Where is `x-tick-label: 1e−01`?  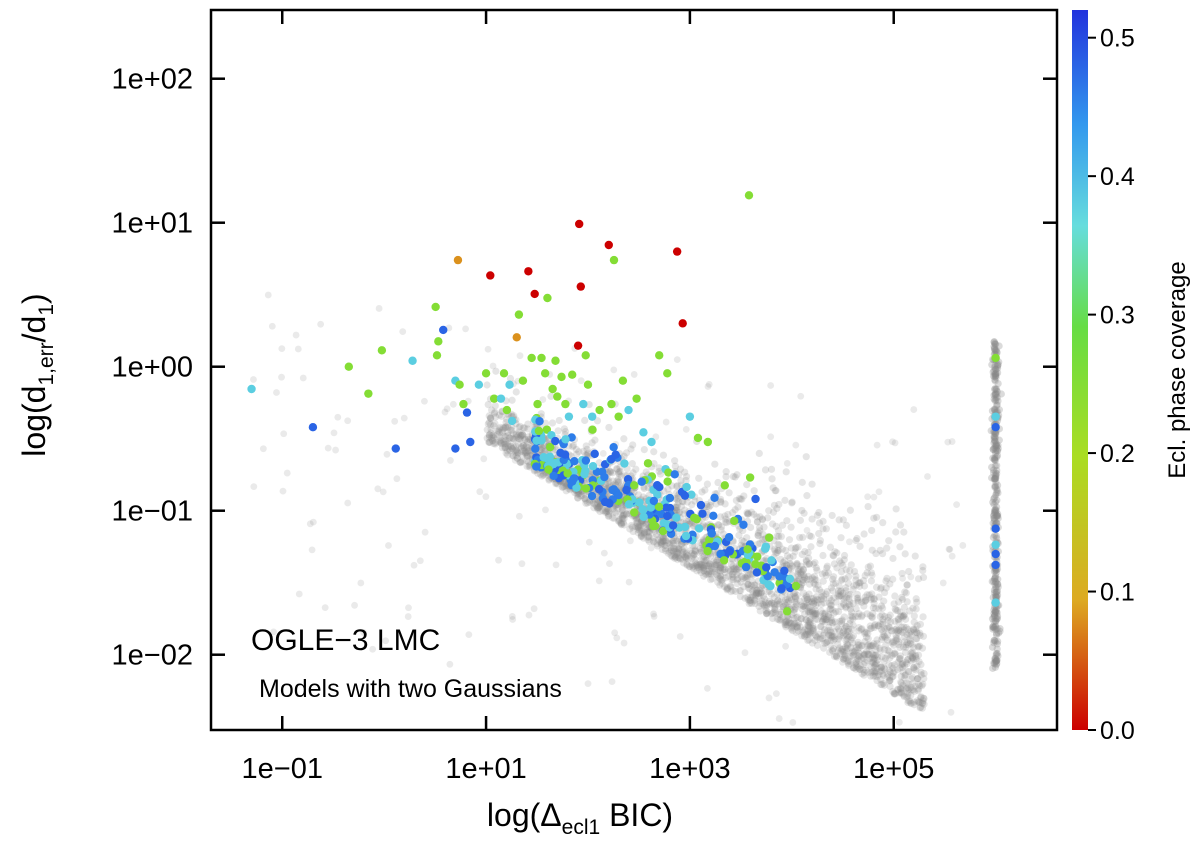
x-tick-label: 1e−01 is located at coordinates (282, 769).